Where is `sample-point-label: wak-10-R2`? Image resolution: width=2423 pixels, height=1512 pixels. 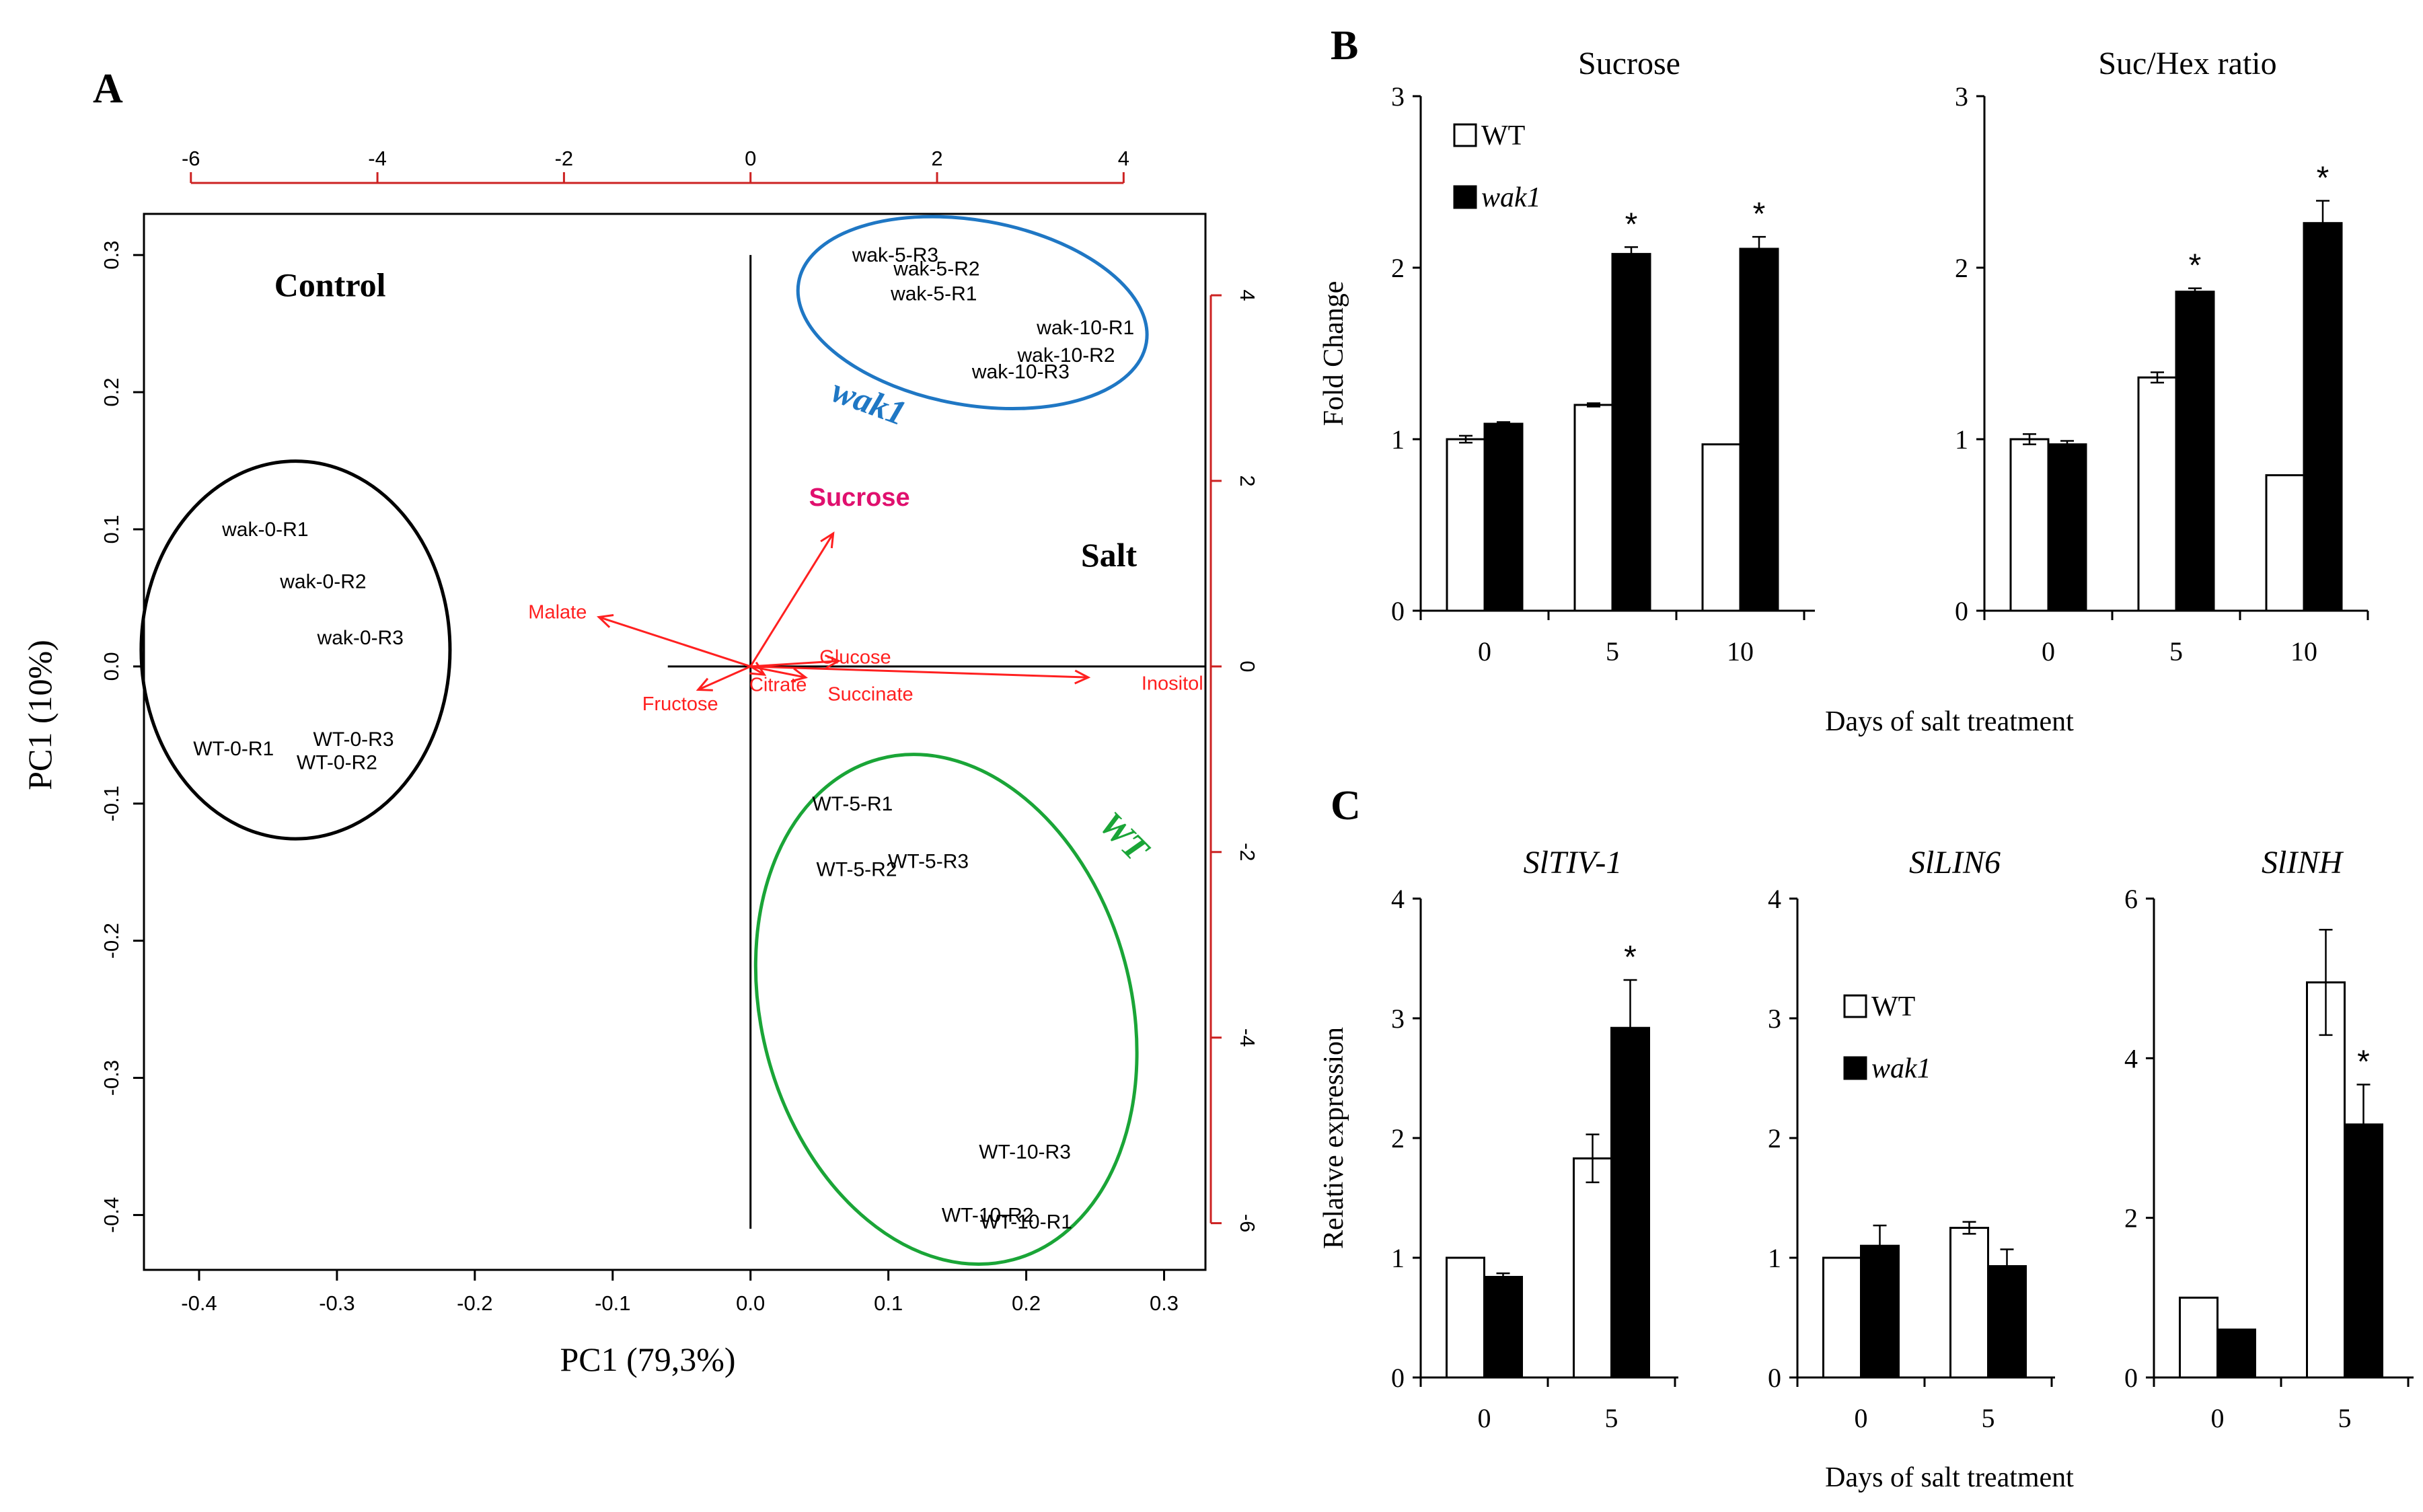 sample-point-label: wak-10-R2 is located at coordinates (1065, 355).